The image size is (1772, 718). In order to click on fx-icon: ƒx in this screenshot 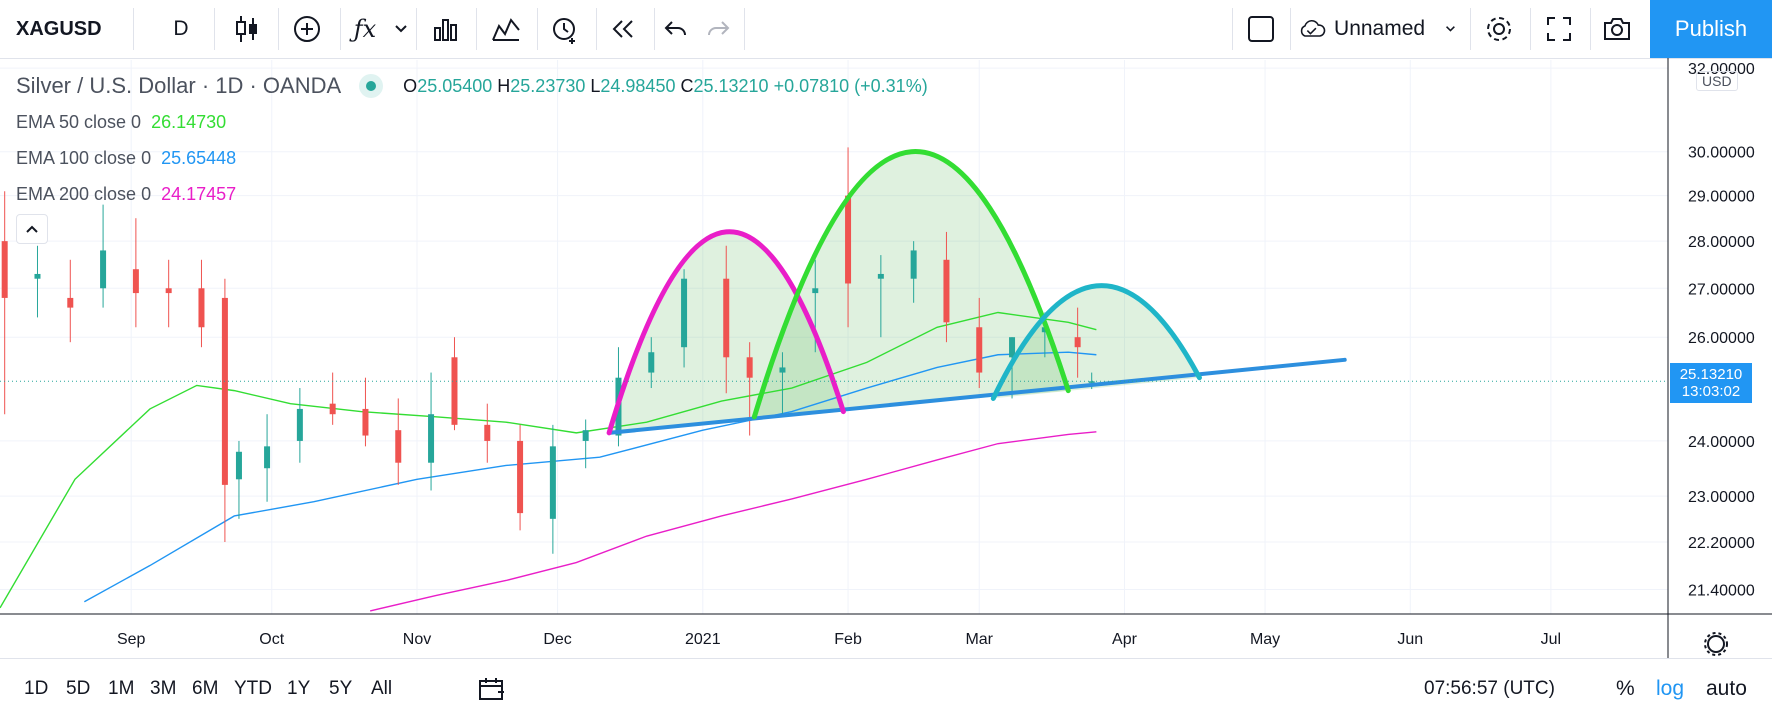, I will do `click(365, 29)`.